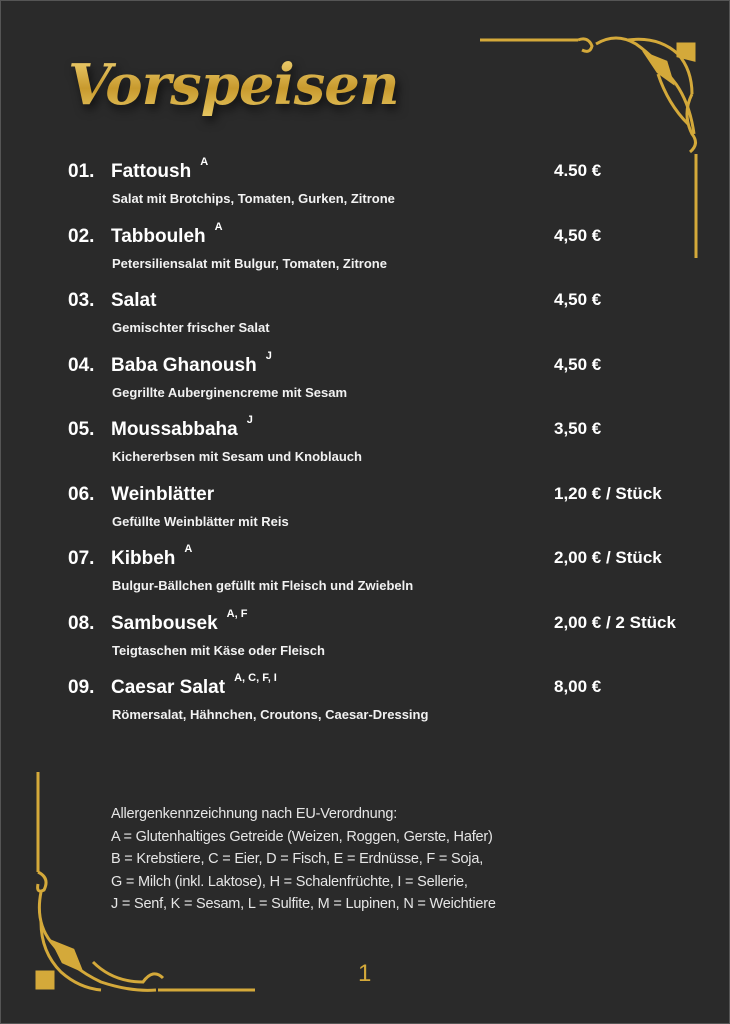 This screenshot has width=730, height=1024. What do you see at coordinates (578, 170) in the screenshot?
I see `item-price: 4.50 €` at bounding box center [578, 170].